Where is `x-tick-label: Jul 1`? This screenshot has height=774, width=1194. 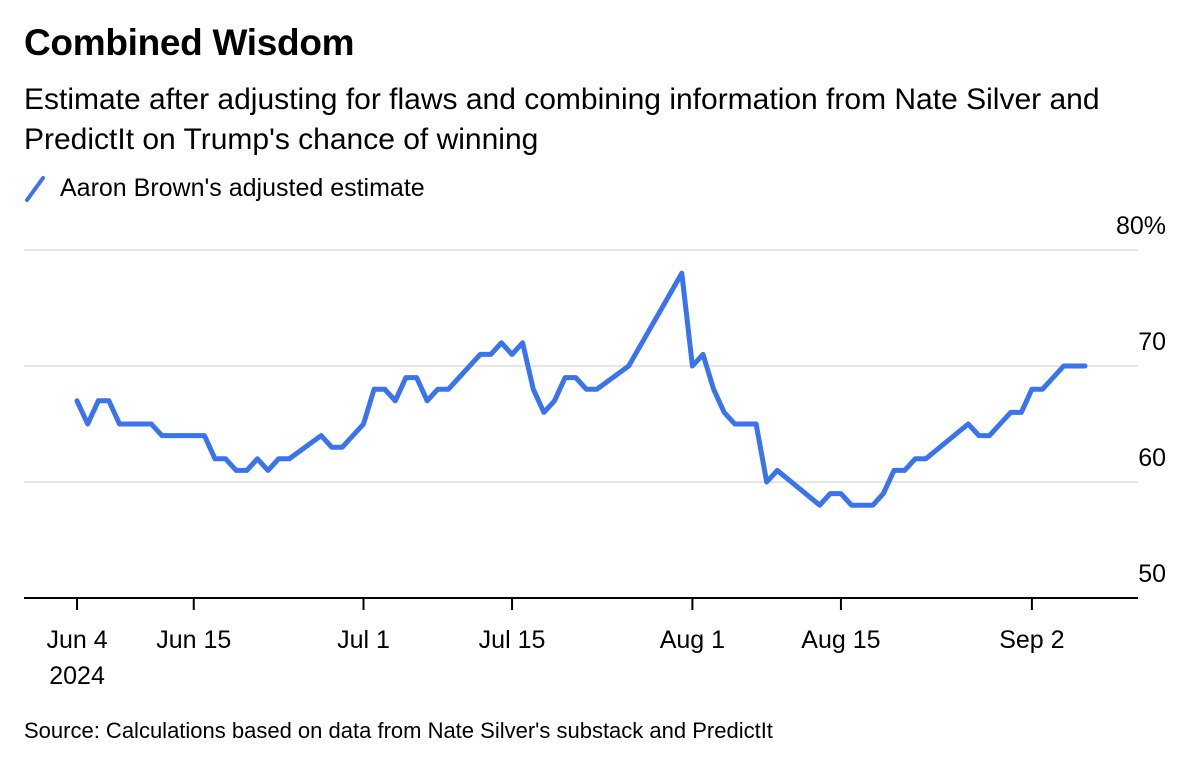
x-tick-label: Jul 1 is located at coordinates (363, 640).